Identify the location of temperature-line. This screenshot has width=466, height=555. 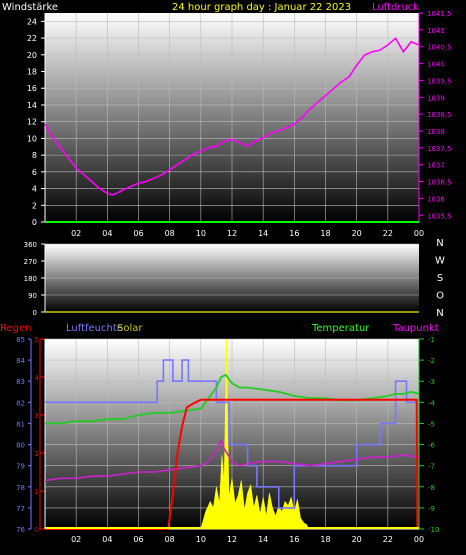
(232, 399).